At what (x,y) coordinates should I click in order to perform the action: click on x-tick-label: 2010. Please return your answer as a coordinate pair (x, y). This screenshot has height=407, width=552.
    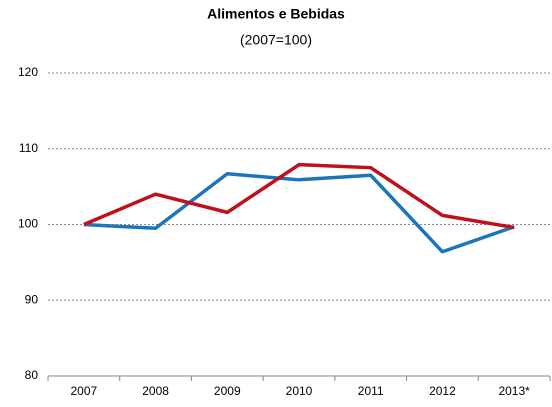
    Looking at the image, I should click on (299, 391).